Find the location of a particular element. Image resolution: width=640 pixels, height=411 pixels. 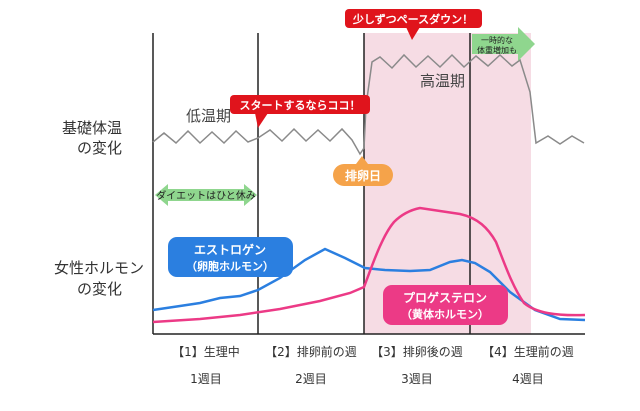

start-callout: スタートするならココ！ is located at coordinates (300, 111).